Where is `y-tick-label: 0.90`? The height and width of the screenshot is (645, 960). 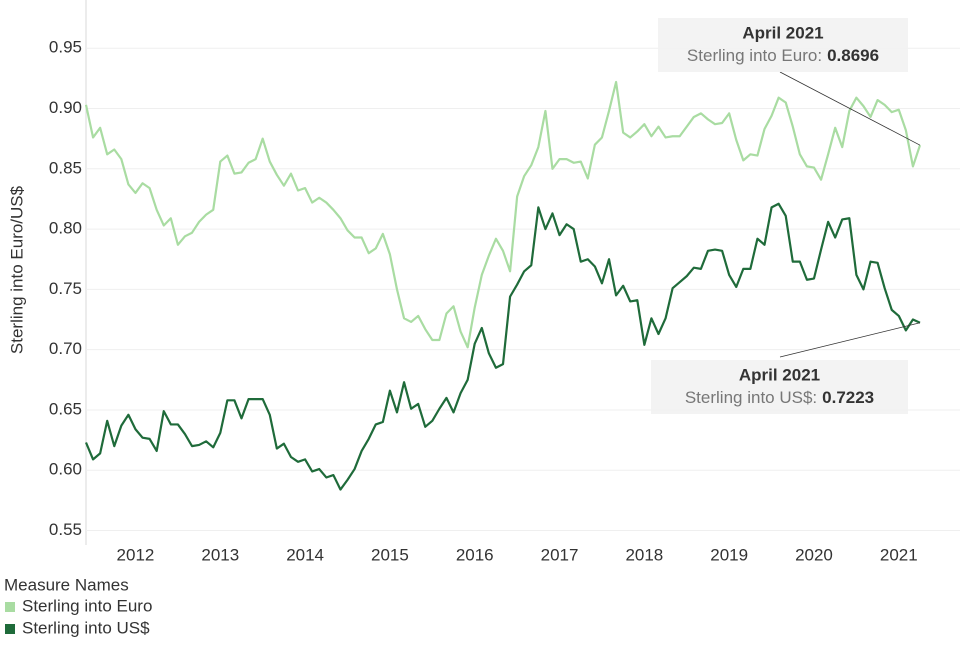 y-tick-label: 0.90 is located at coordinates (65, 107).